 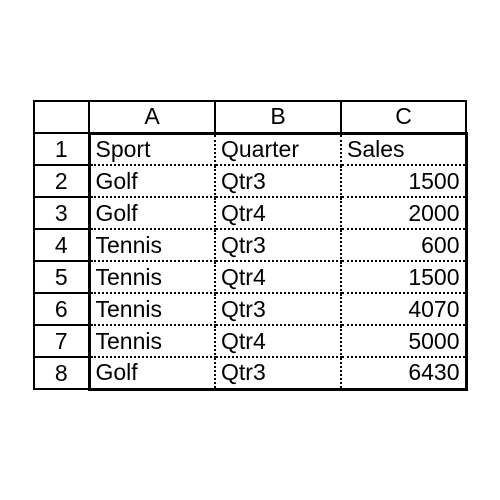 What do you see at coordinates (61, 213) in the screenshot?
I see `row-header: 3` at bounding box center [61, 213].